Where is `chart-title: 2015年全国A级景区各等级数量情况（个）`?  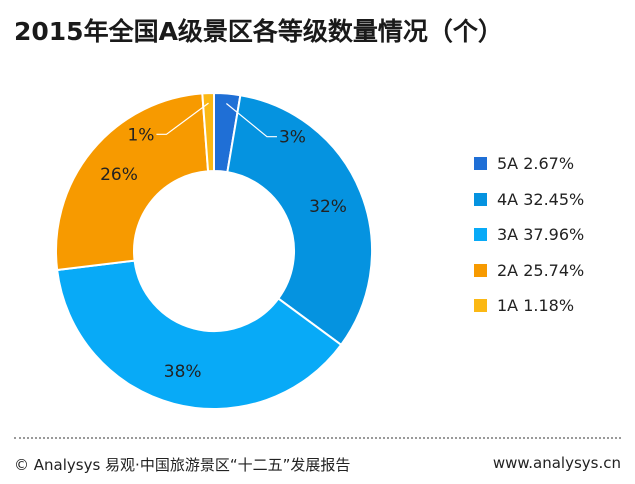
chart-title: 2015年全国A级景区各等级数量情况（个） is located at coordinates (258, 31).